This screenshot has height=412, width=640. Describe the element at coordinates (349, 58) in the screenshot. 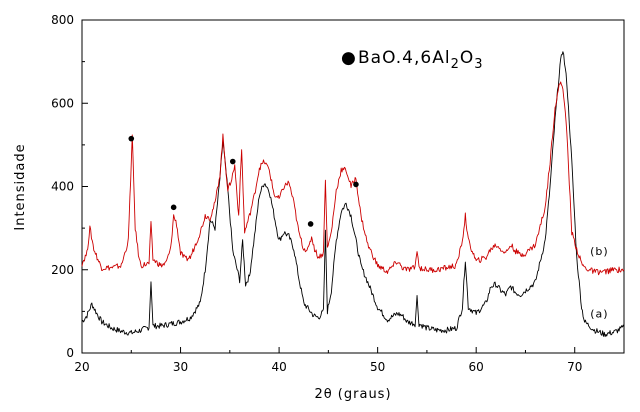

I see `legend-marker: ●` at that location.